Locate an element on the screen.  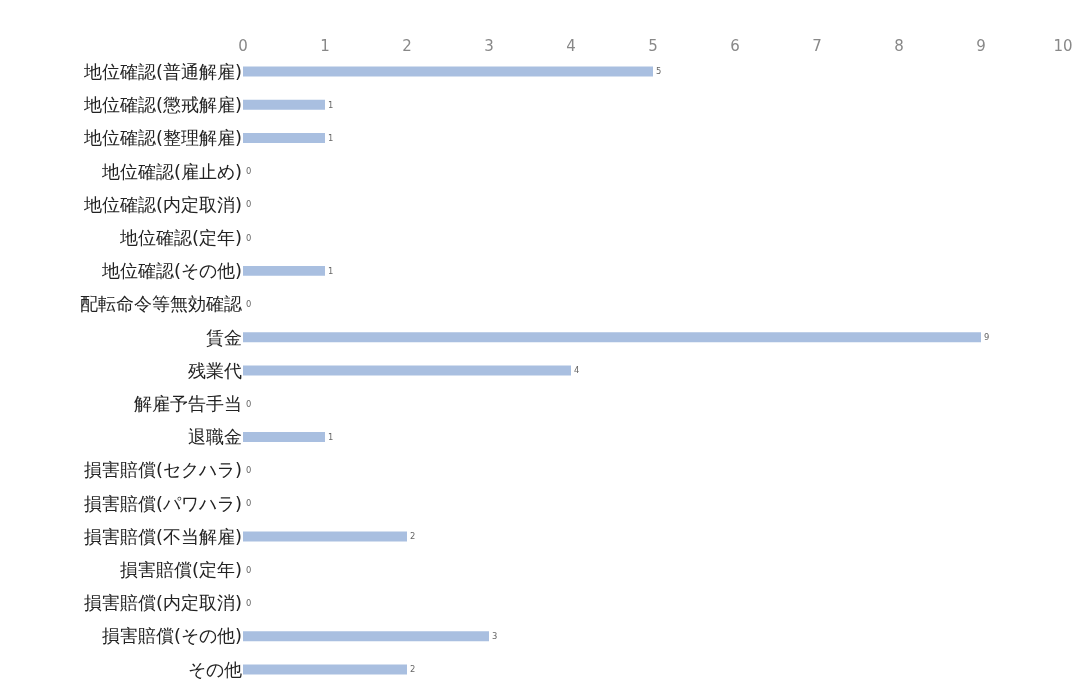
y-tick-label: 地位確認(その他) is located at coordinates (171, 271).